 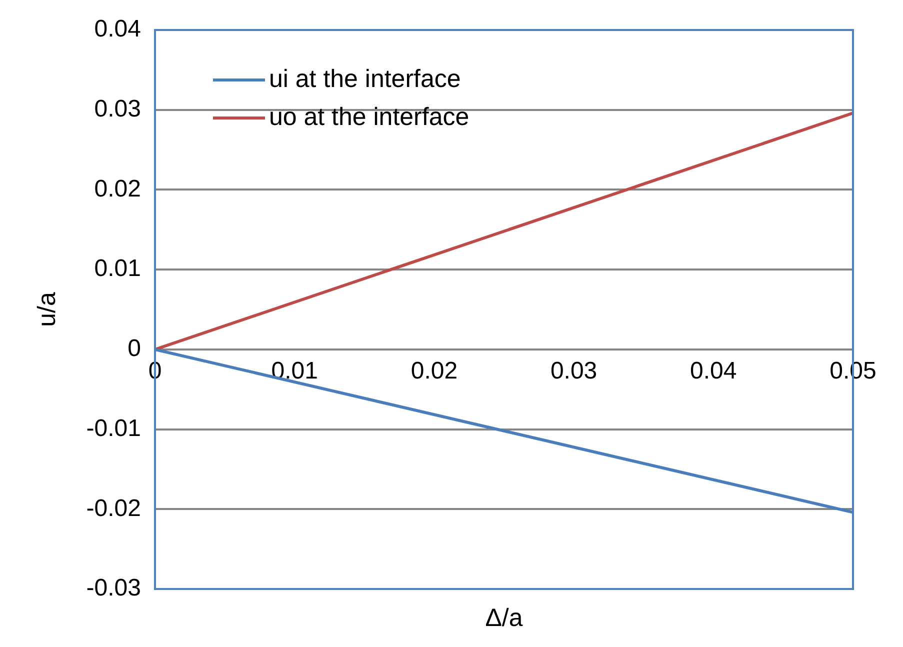 I want to click on y-tick-label: 0.01, so click(x=117, y=268).